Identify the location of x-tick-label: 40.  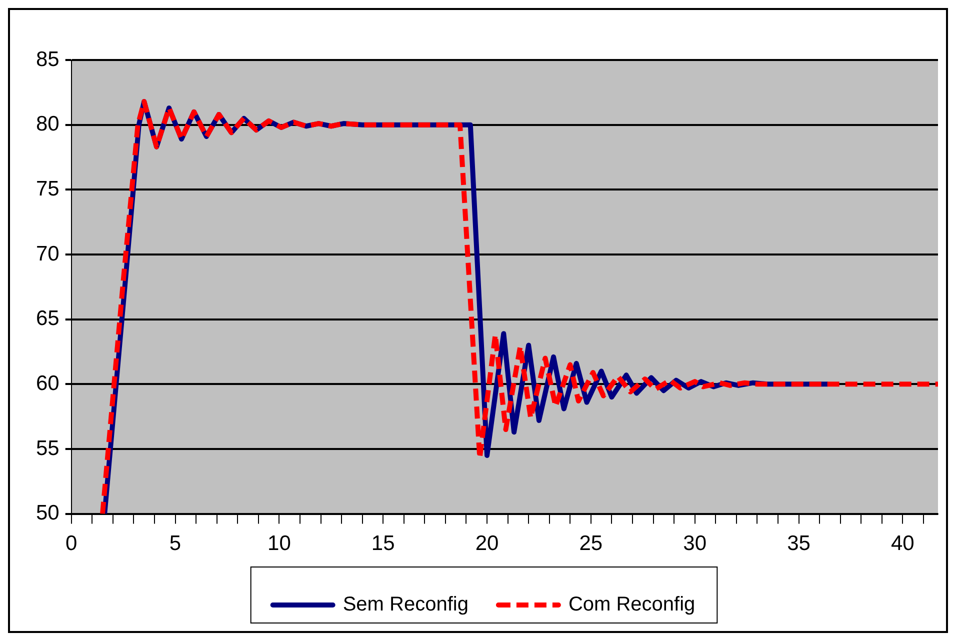
(902, 544).